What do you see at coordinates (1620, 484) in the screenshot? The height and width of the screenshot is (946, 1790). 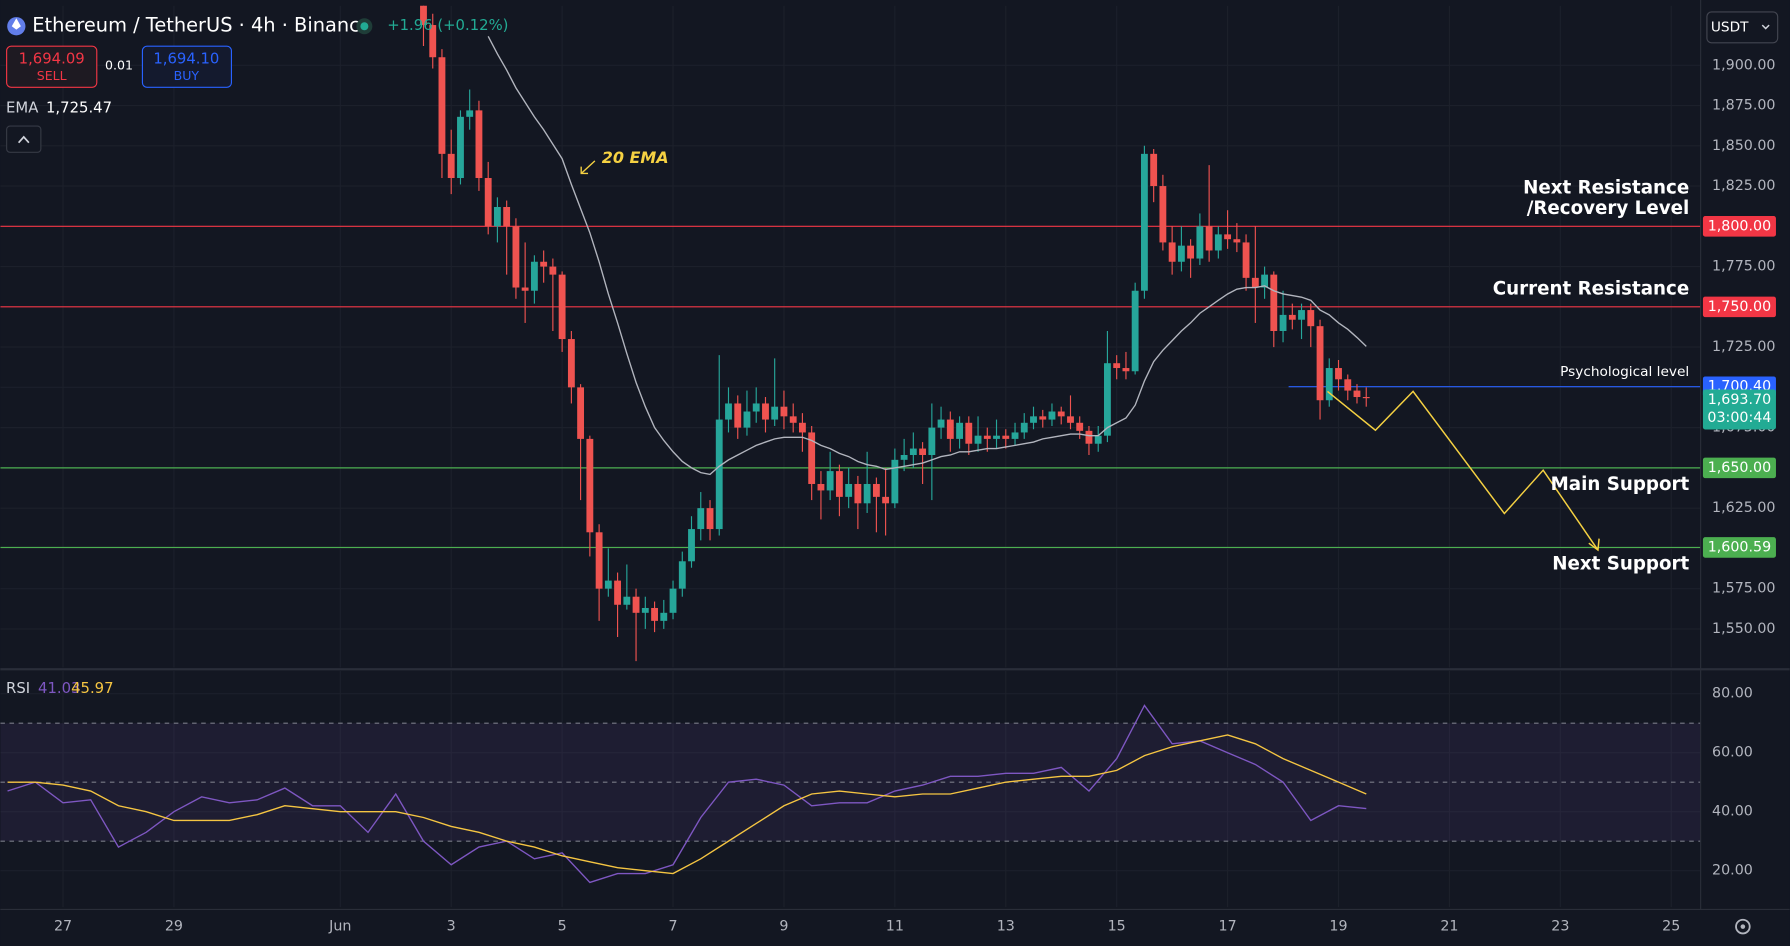 I see `level-note: Main Support` at bounding box center [1620, 484].